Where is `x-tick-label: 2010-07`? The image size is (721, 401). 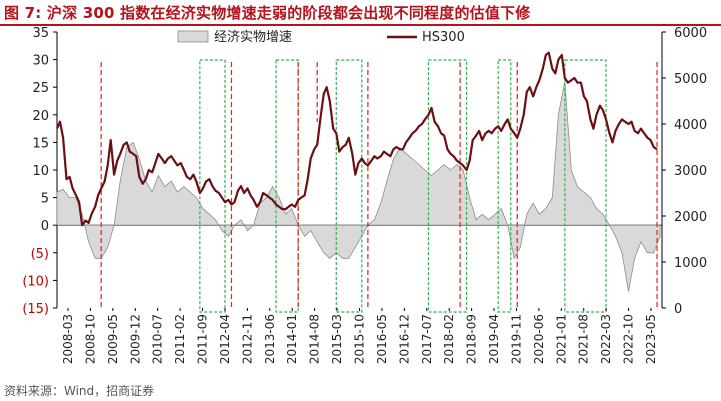 x-tick-label: 2010-07 is located at coordinates (158, 339).